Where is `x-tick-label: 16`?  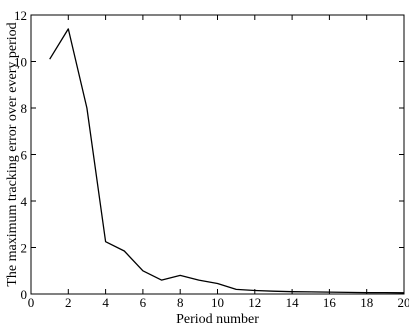 x-tick-label: 16 is located at coordinates (330, 302).